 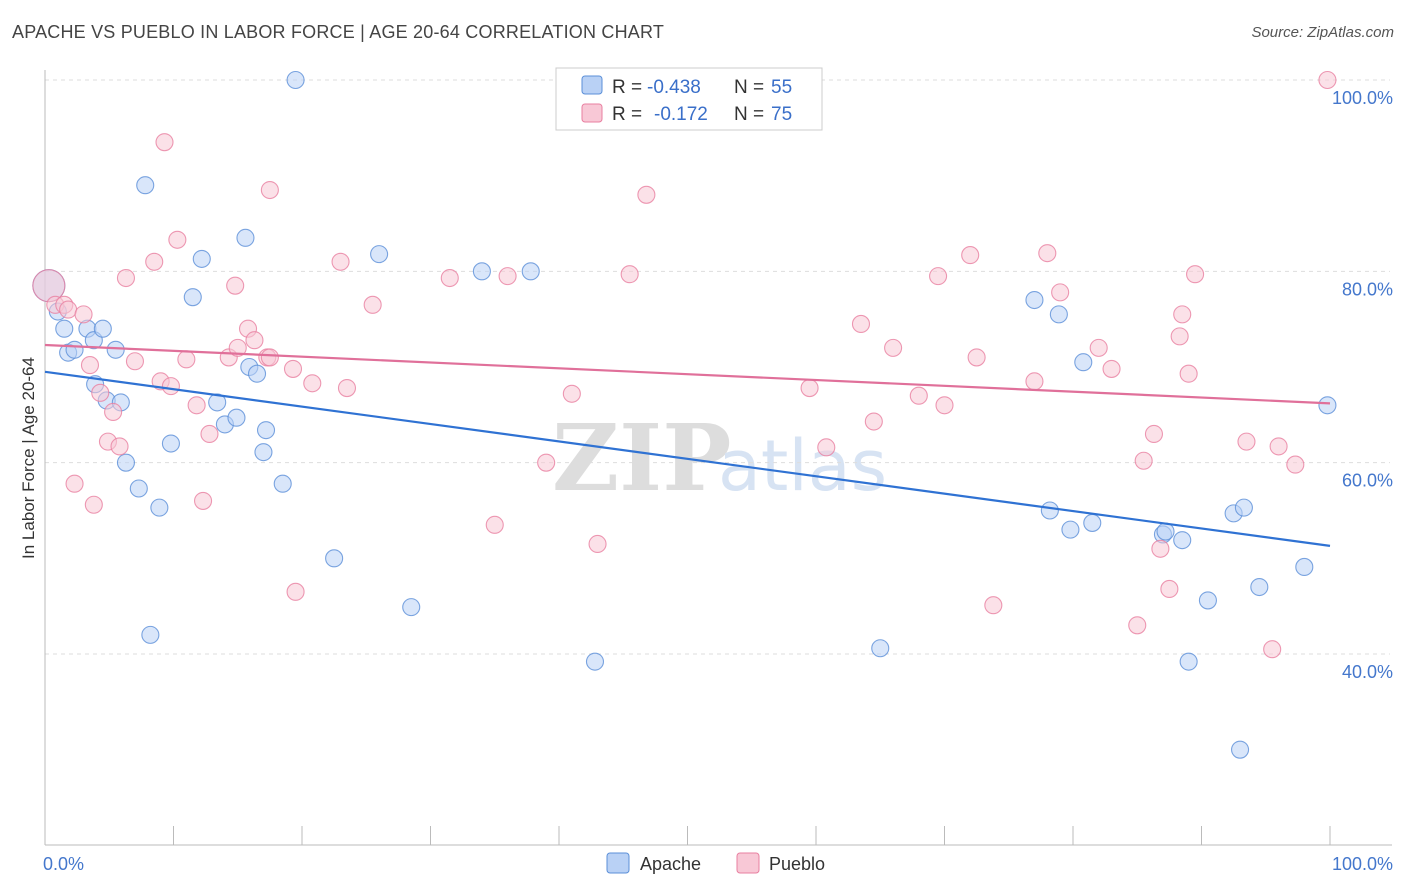 What do you see at coordinates (687, 374) in the screenshot?
I see `pueblo-trend-line` at bounding box center [687, 374].